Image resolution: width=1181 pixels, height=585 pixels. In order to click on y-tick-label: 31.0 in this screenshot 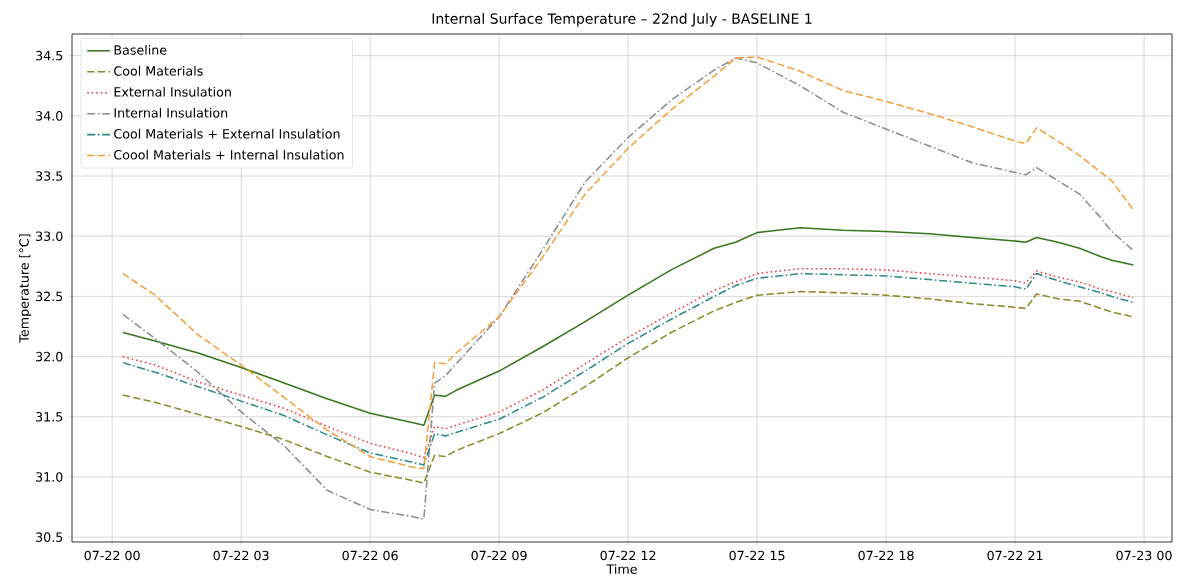, I will do `click(49, 477)`.